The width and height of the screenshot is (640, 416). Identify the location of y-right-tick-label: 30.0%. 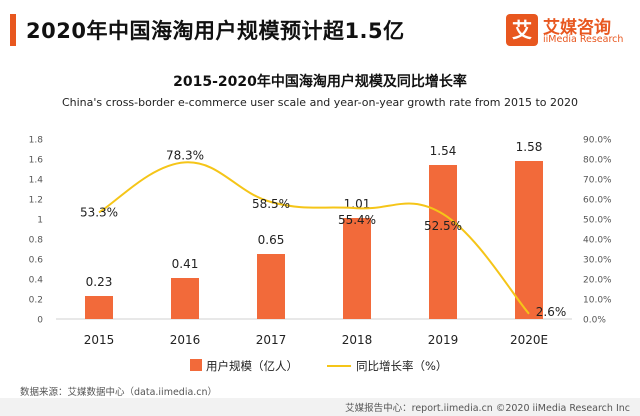
(597, 261).